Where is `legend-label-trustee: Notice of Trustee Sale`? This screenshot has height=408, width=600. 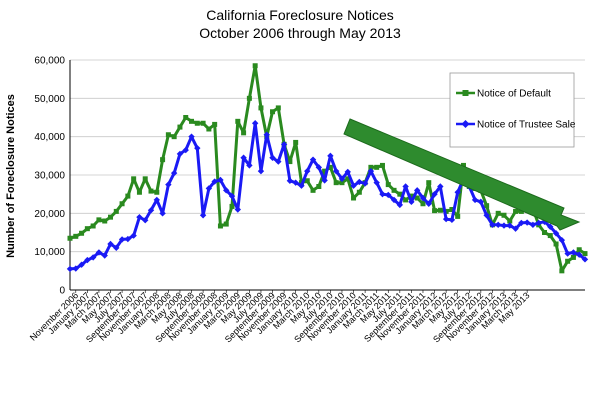
legend-label-trustee: Notice of Trustee Sale is located at coordinates (526, 125).